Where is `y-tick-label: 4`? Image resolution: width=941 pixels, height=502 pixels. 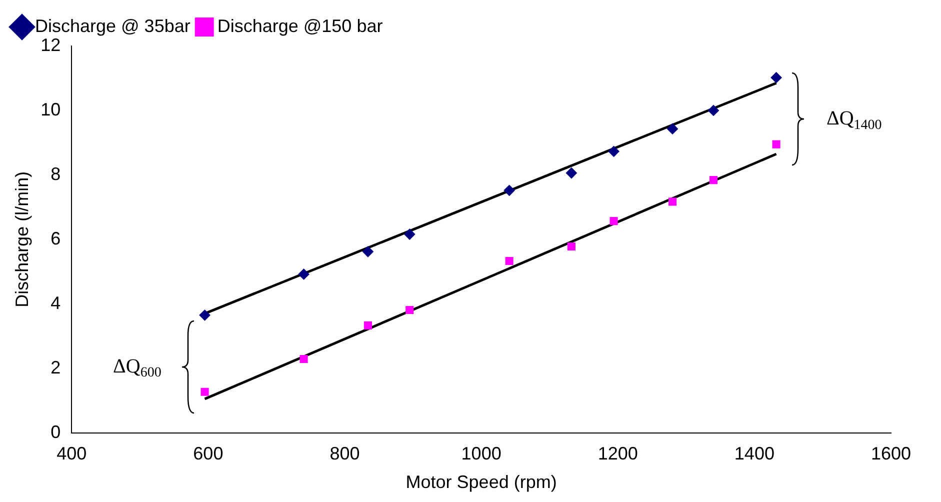 y-tick-label: 4 is located at coordinates (55, 302).